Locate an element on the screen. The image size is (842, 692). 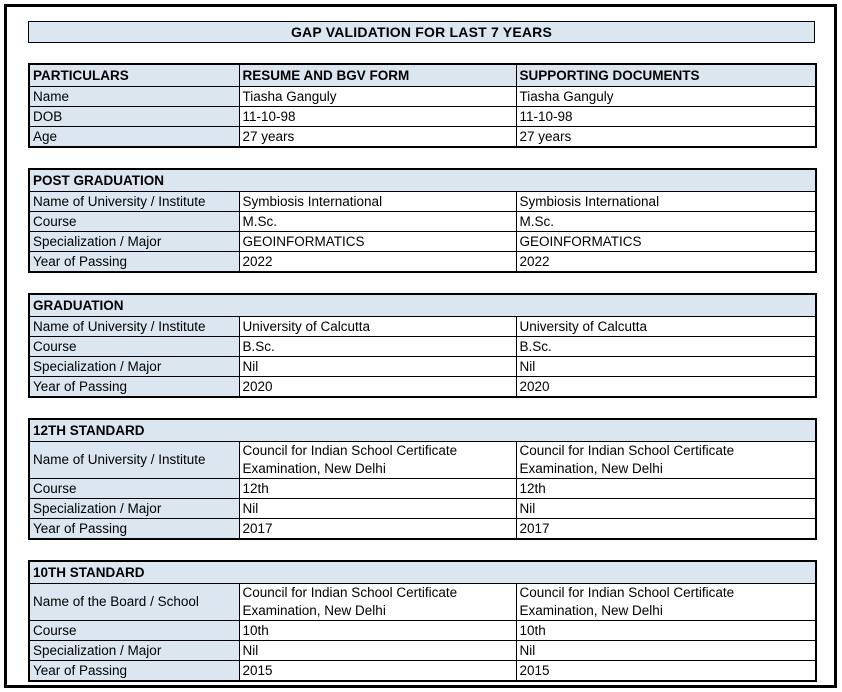
section-title-post-graduation: POST GRADUATION is located at coordinates (422, 180).